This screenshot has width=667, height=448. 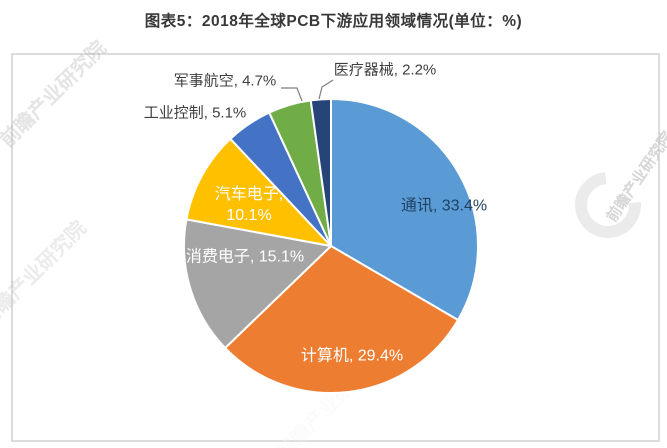 What do you see at coordinates (326, 89) in the screenshot?
I see `leader-line-yiliao` at bounding box center [326, 89].